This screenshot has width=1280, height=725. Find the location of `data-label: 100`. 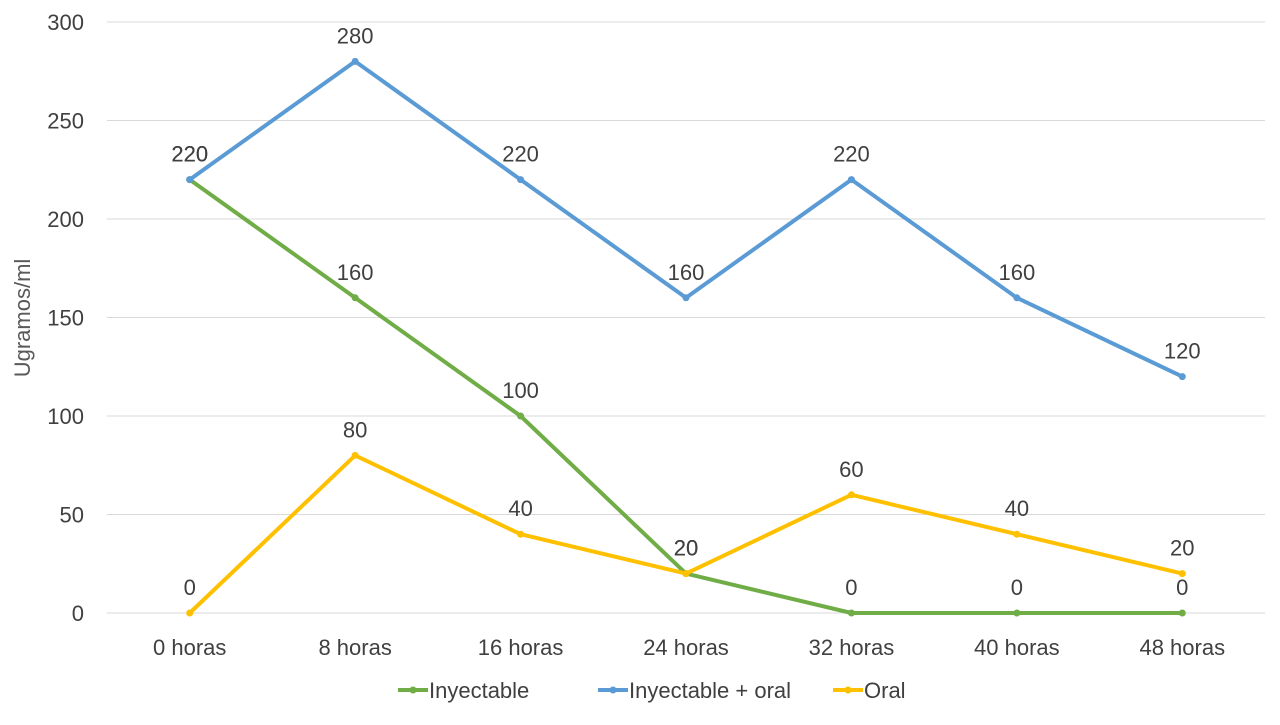

data-label: 100 is located at coordinates (520, 390).